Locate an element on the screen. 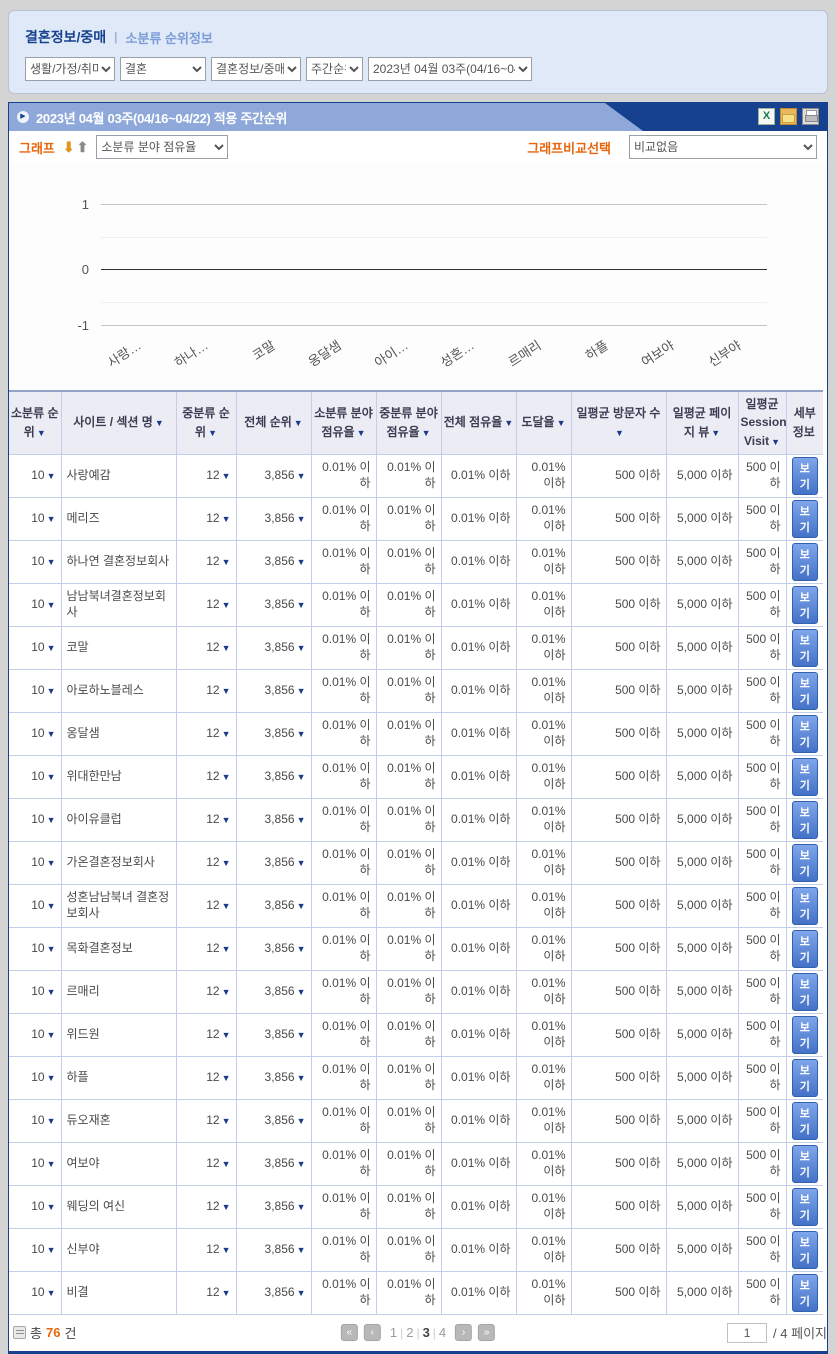  cell-site-name: 듀오재혼 is located at coordinates (118, 1120).